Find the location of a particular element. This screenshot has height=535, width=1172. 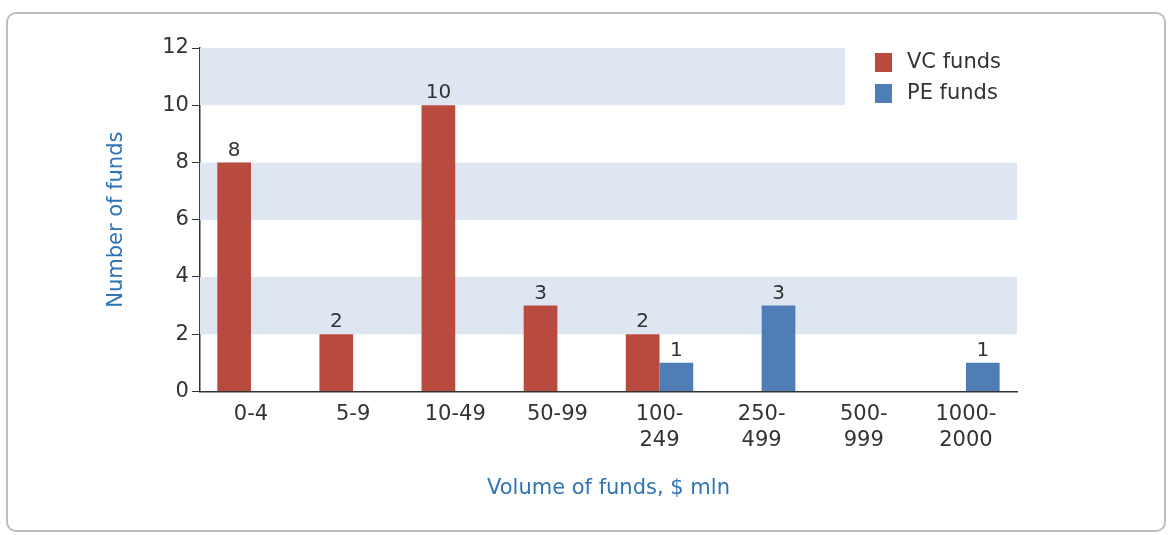

x-tick-label: 10-49 is located at coordinates (455, 413).